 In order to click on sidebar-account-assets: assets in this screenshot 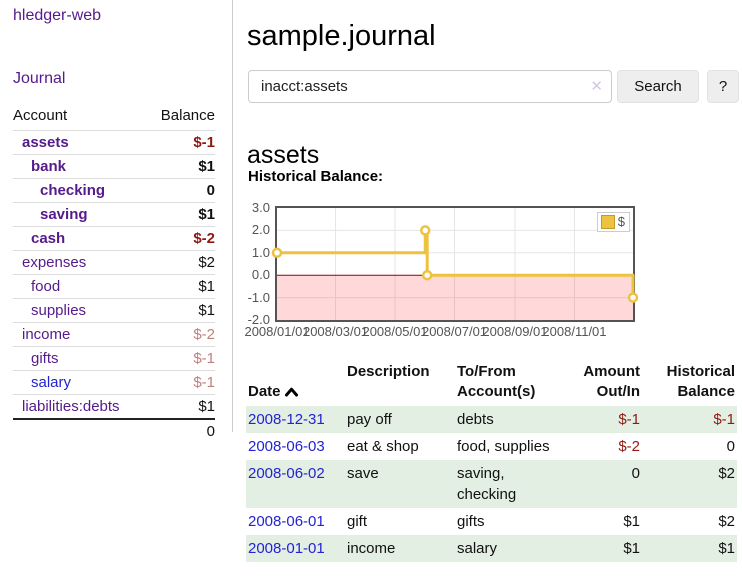, I will do `click(45, 142)`.